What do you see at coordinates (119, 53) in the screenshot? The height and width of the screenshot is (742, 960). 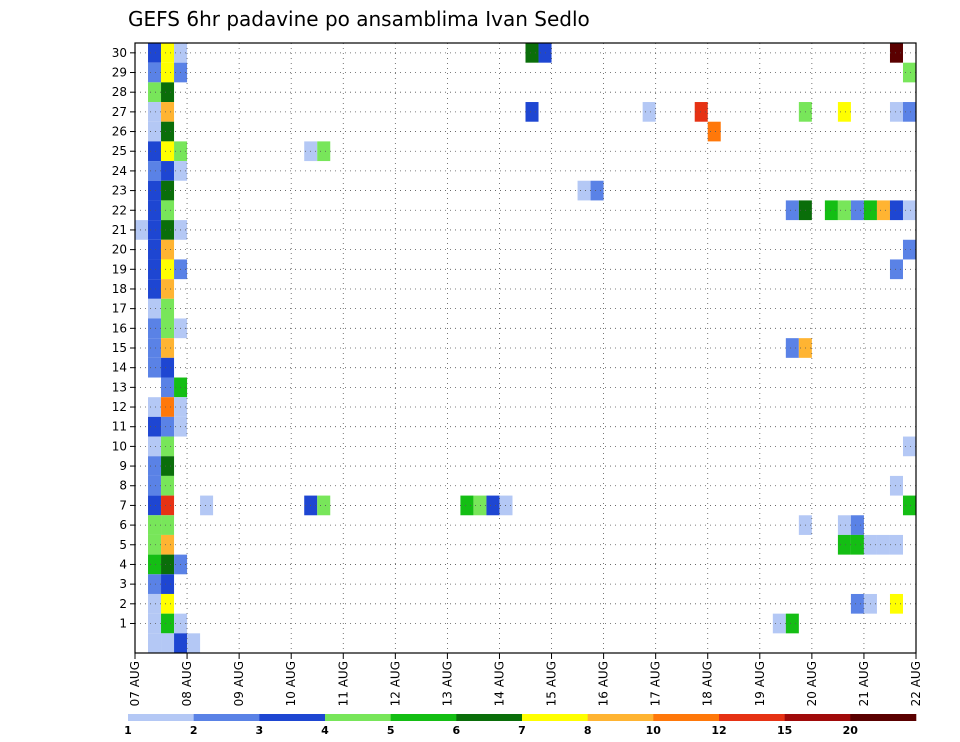 I see `y-tick-label: 30` at bounding box center [119, 53].